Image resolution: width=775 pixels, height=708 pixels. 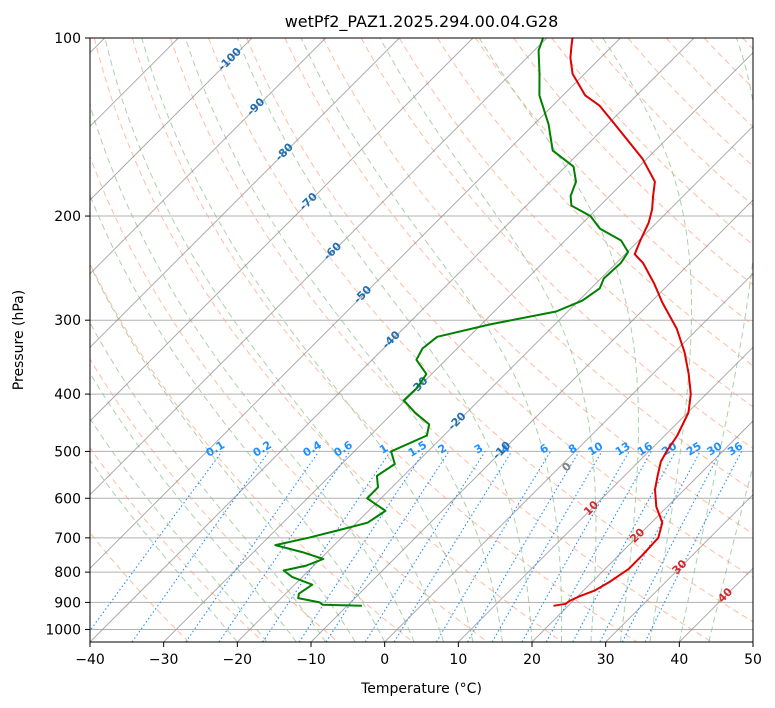 What do you see at coordinates (311, 660) in the screenshot?
I see `x-tick-label: −10` at bounding box center [311, 660].